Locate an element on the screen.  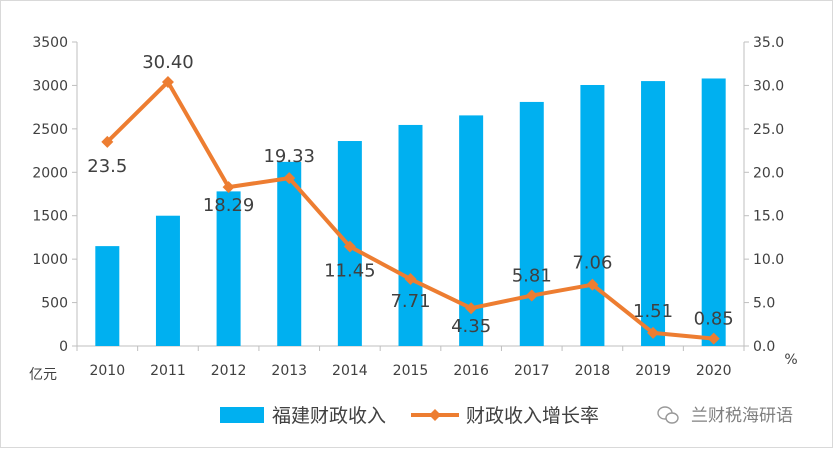
left-tick-label: 2000 is located at coordinates (50, 173).